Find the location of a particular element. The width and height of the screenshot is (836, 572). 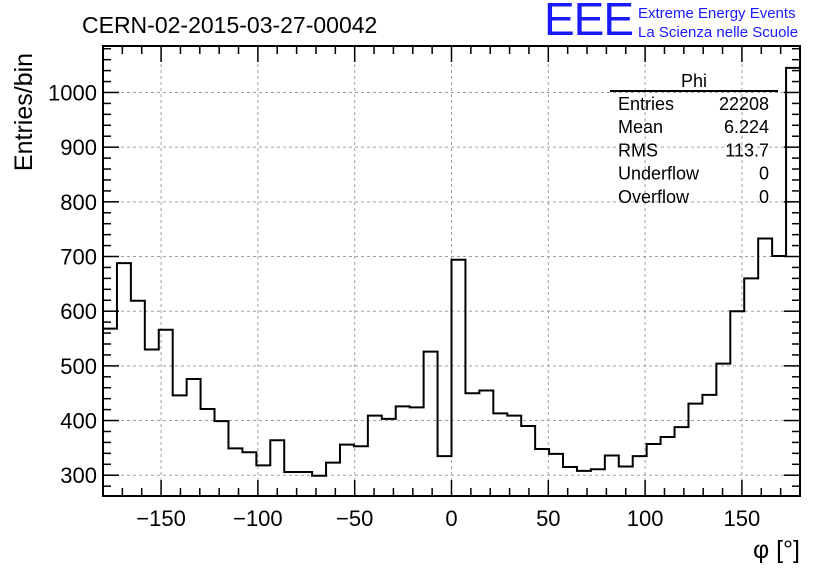

x-tick-label: 150 is located at coordinates (742, 518).